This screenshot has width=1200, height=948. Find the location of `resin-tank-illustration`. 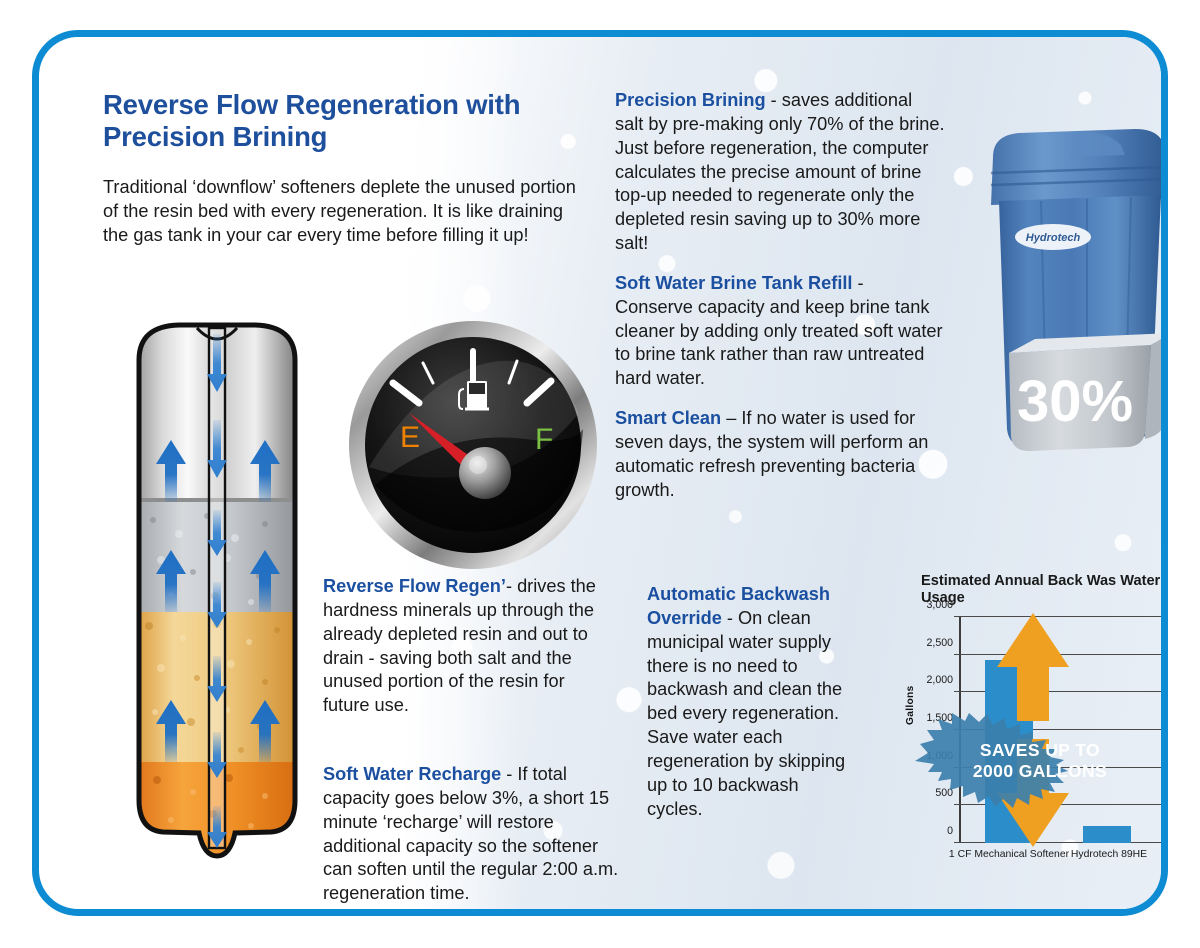

resin-tank-illustration is located at coordinates (217, 600).